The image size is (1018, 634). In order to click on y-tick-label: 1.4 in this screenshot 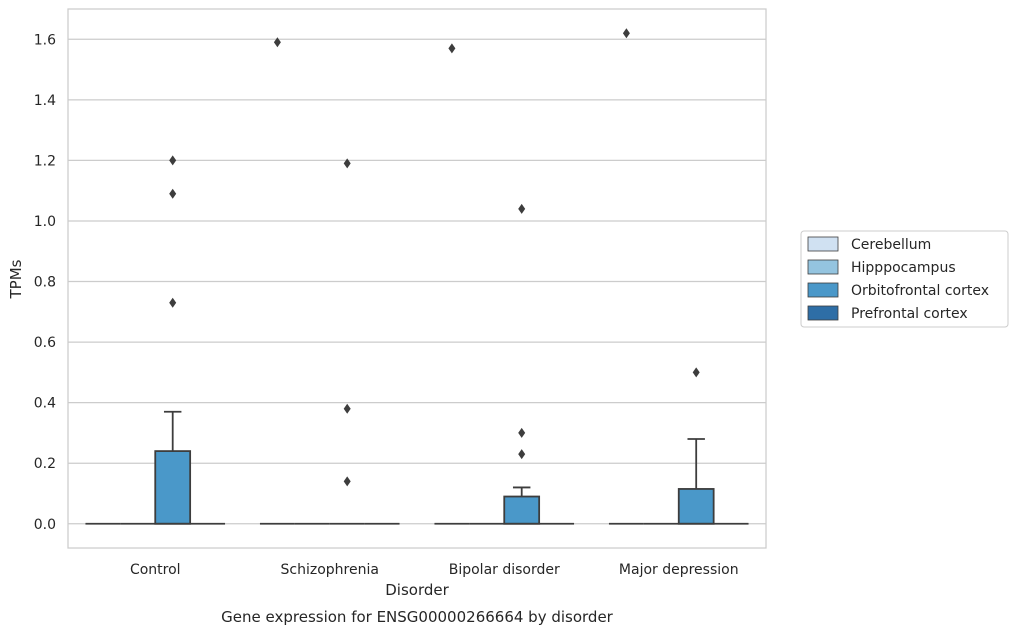, I will do `click(45, 101)`.